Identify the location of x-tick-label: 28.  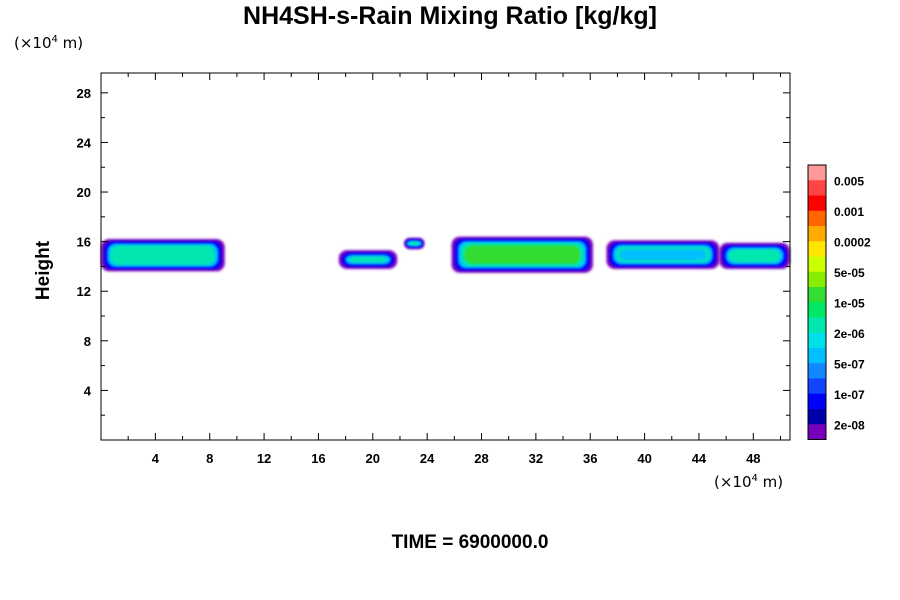
(481, 458).